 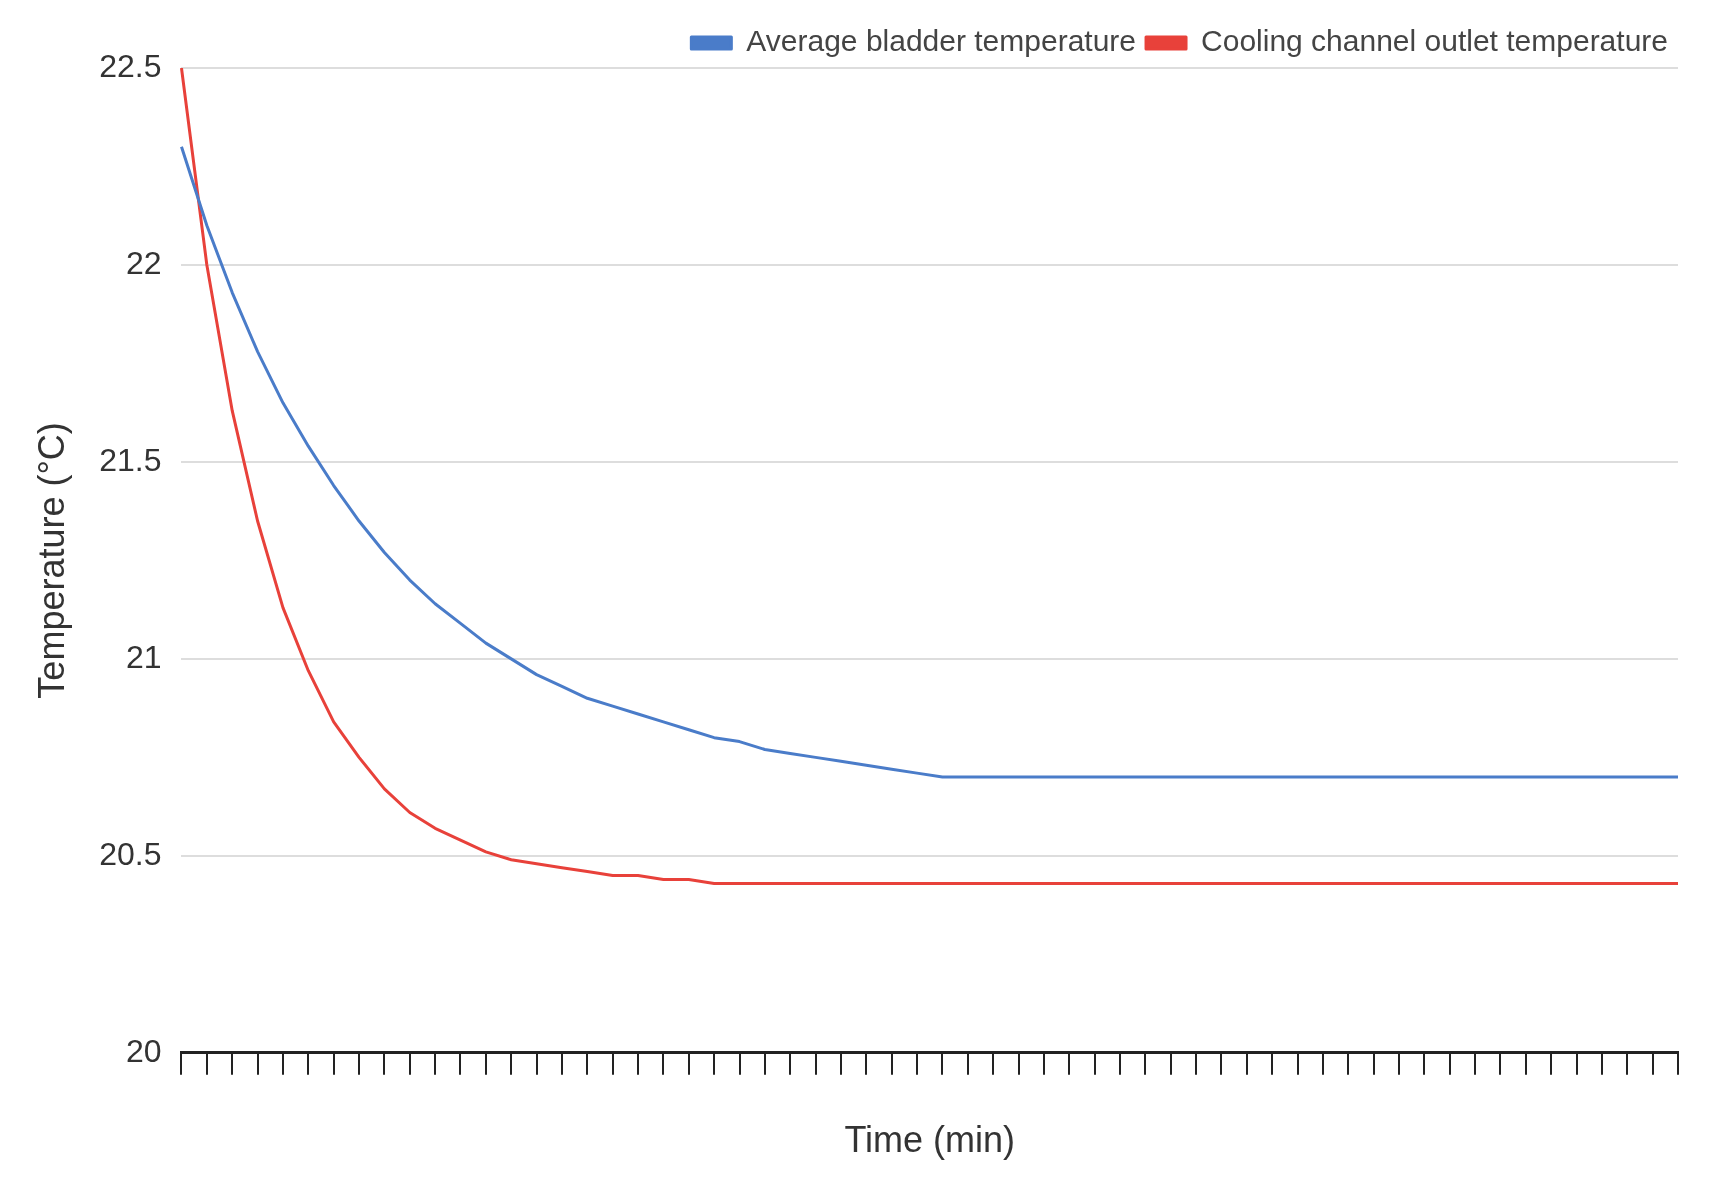 What do you see at coordinates (1435, 41) in the screenshot?
I see `legend-label: Cooling channel outlet temperature` at bounding box center [1435, 41].